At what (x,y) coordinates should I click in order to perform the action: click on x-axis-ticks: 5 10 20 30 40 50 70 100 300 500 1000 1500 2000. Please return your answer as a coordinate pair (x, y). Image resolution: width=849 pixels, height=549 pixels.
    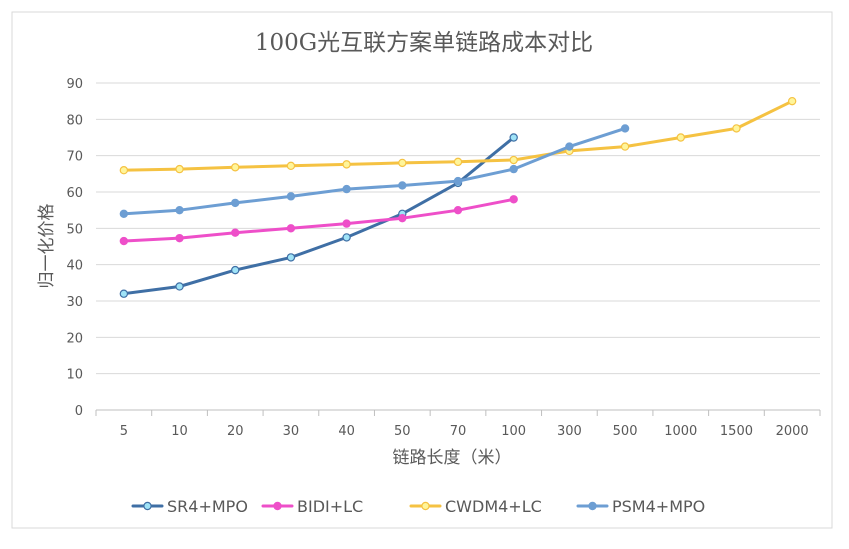
    Looking at the image, I should click on (458, 424).